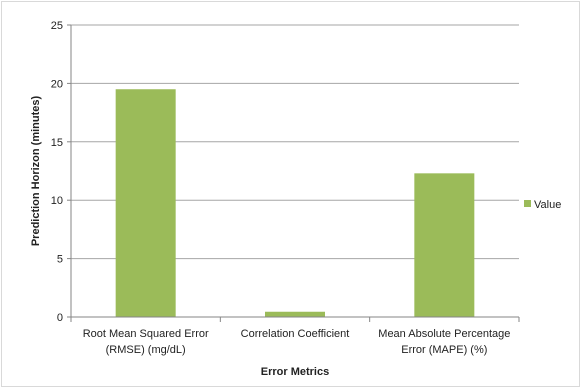 This screenshot has height=389, width=582. I want to click on y-tick-label: 10, so click(57, 201).